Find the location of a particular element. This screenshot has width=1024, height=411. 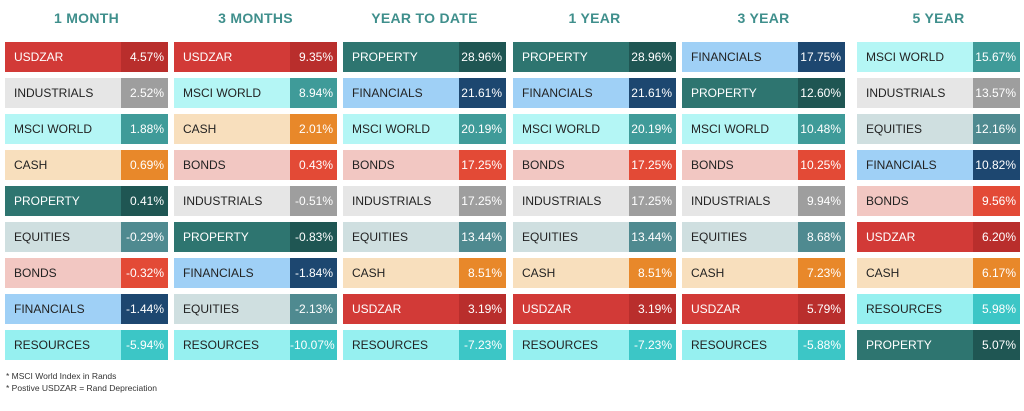

cell-bonds: BONDS 0.43% is located at coordinates (255, 165).